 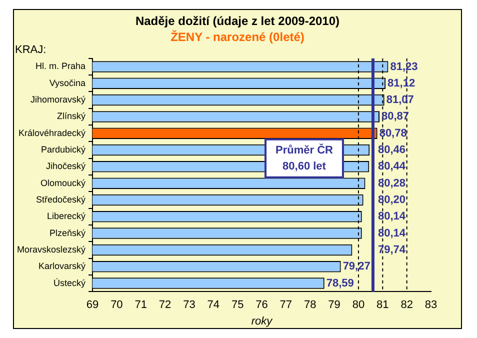 I want to click on x-tick-label: 72, so click(x=165, y=305).